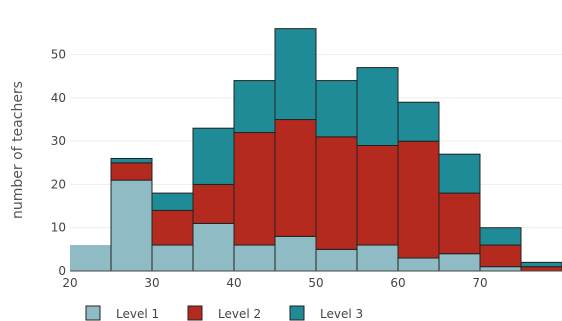 The image size is (562, 321). I want to click on legend-item-level-2: Level 2, so click(224, 313).